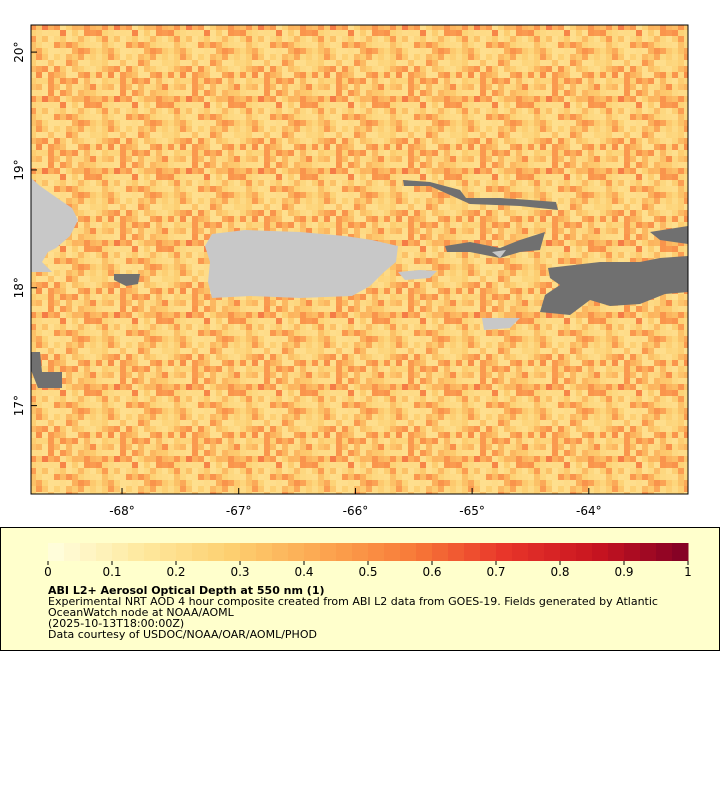 This screenshot has height=804, width=720. I want to click on colorbar-tick-label: 0.3, so click(239, 572).